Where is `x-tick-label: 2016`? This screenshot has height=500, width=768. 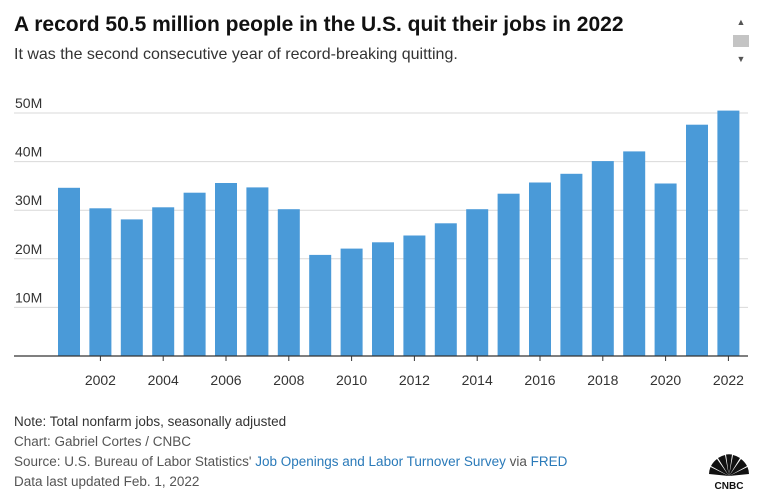 x-tick-label: 2016 is located at coordinates (539, 380).